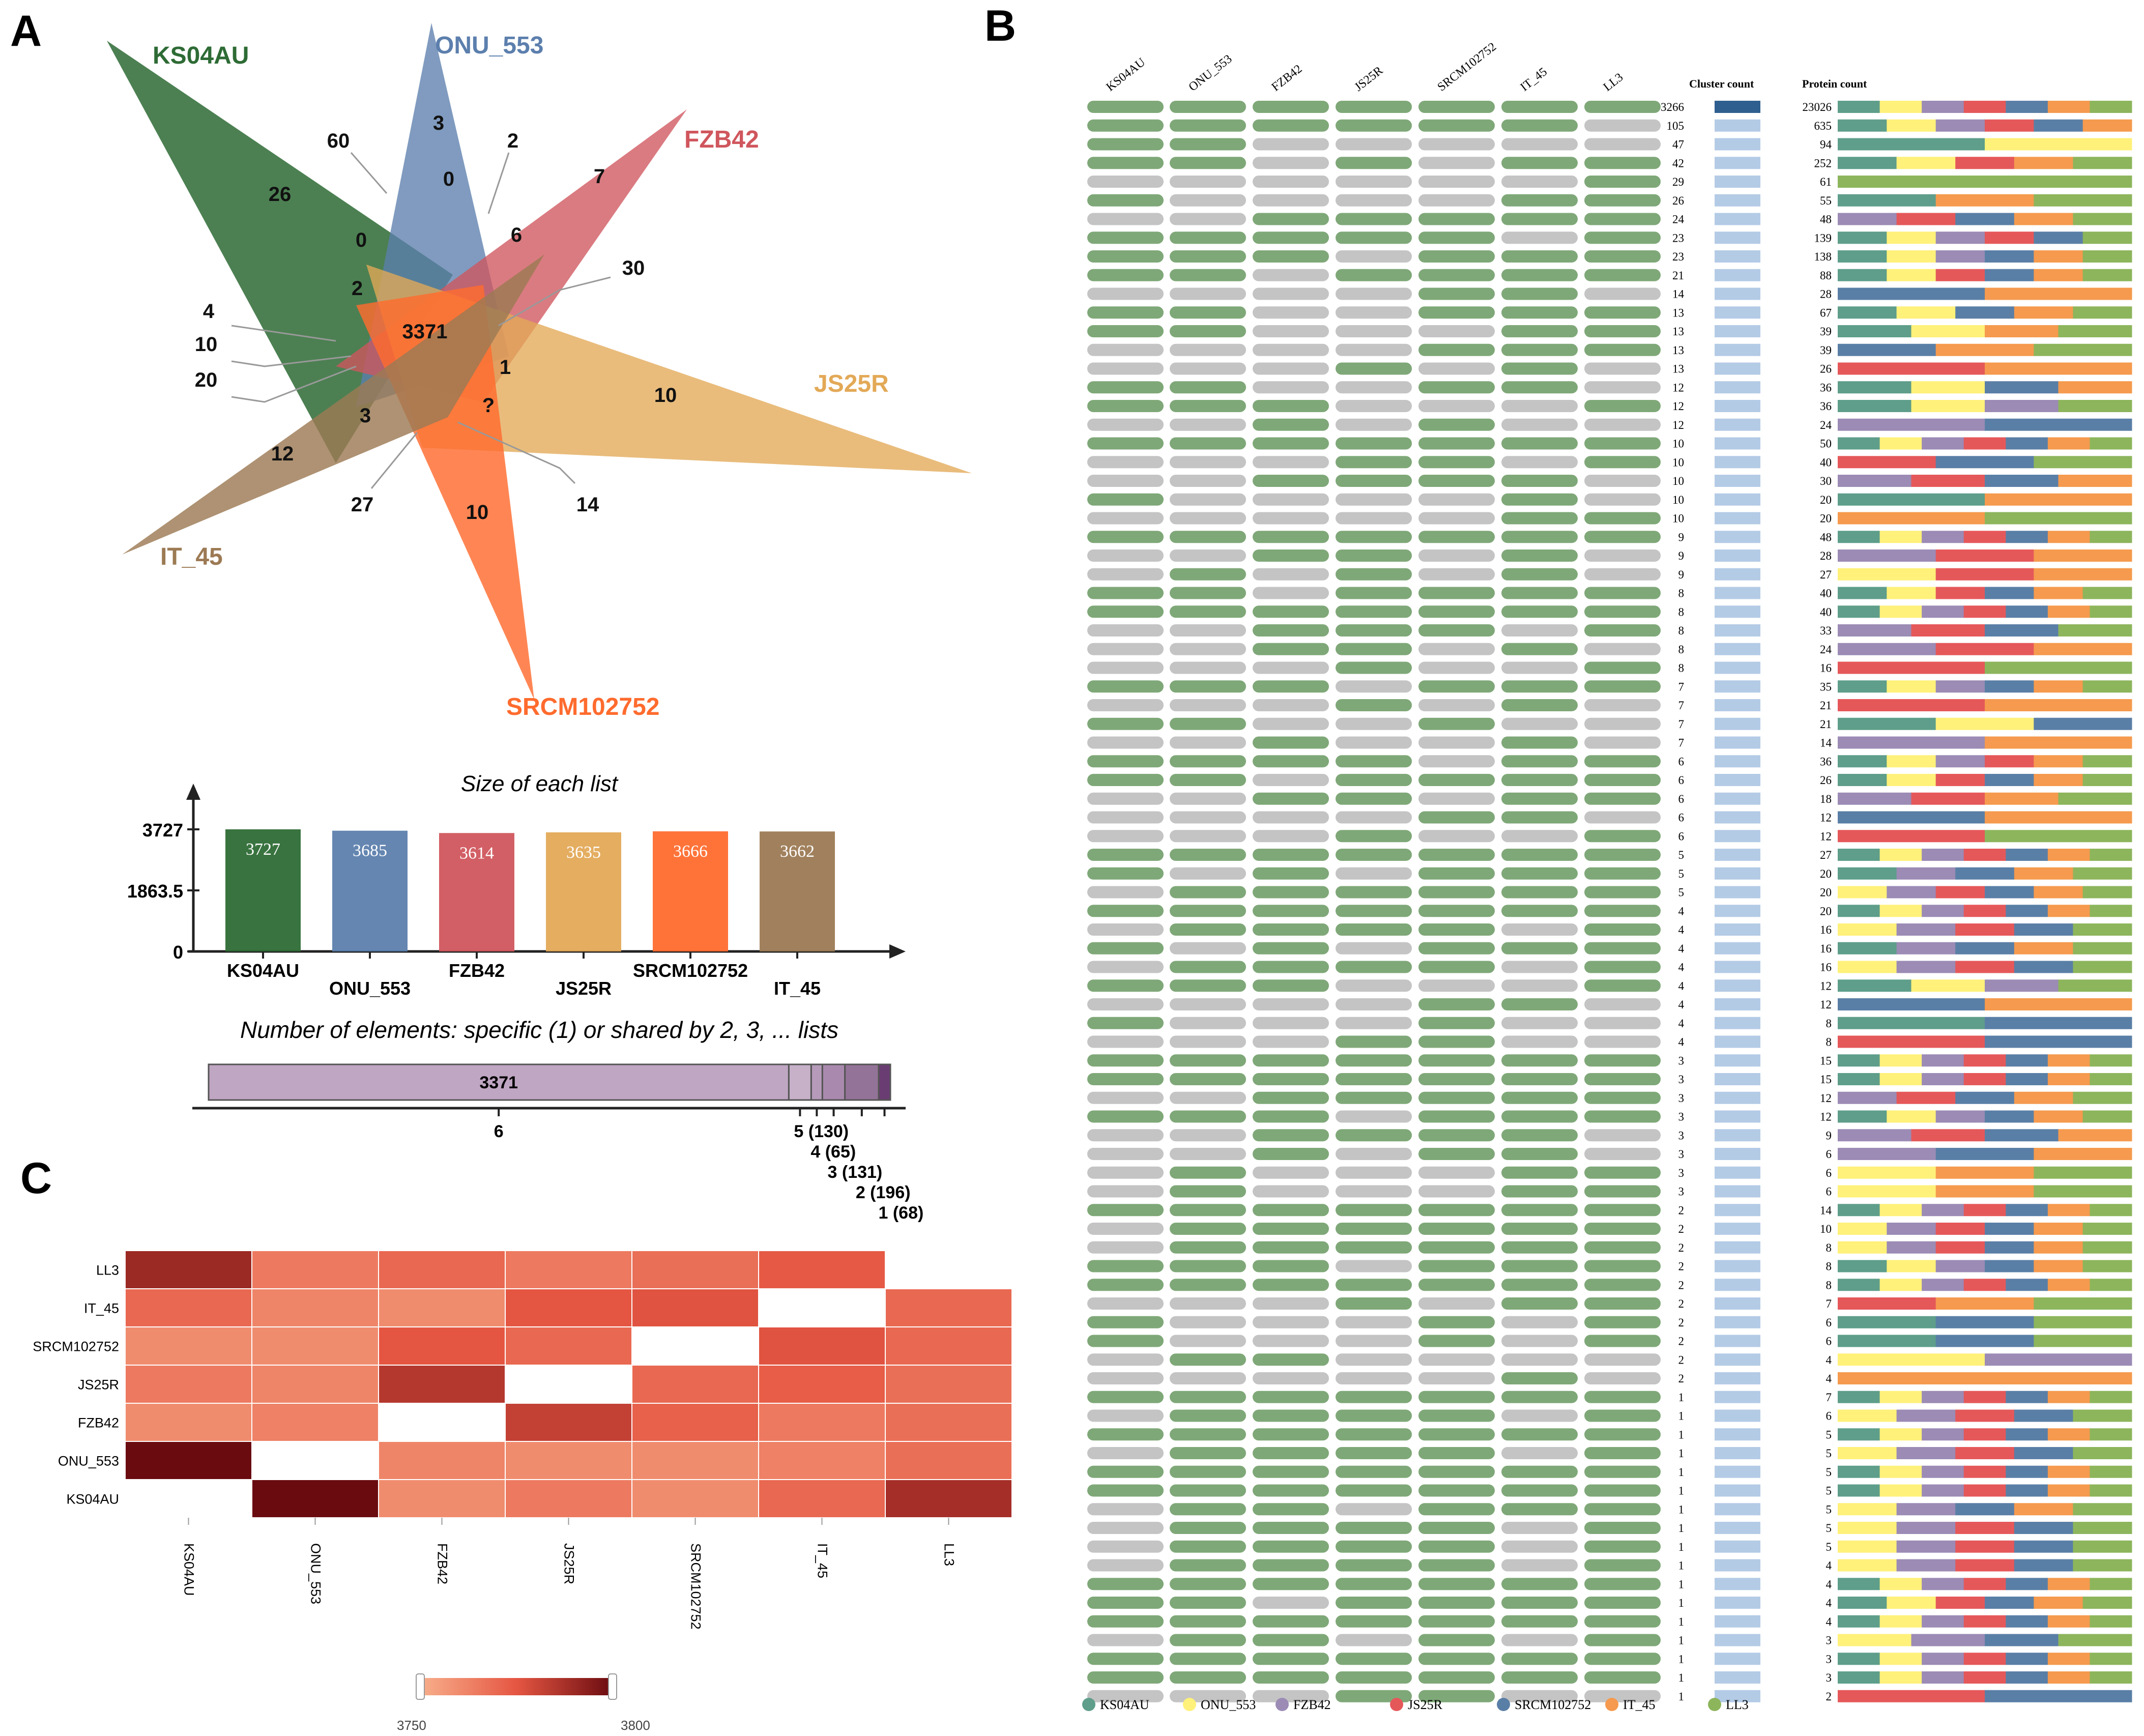  Describe the element at coordinates (1682, 1453) in the screenshot. I see `cluster-count-value: 1` at that location.